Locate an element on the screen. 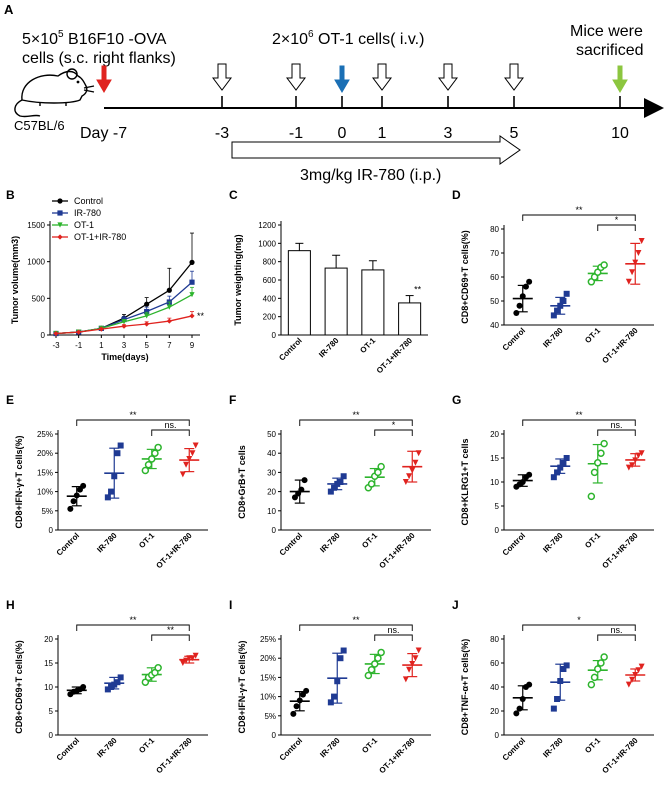 Image resolution: width=669 pixels, height=800 pixels. timeline-label: 10 is located at coordinates (620, 133).